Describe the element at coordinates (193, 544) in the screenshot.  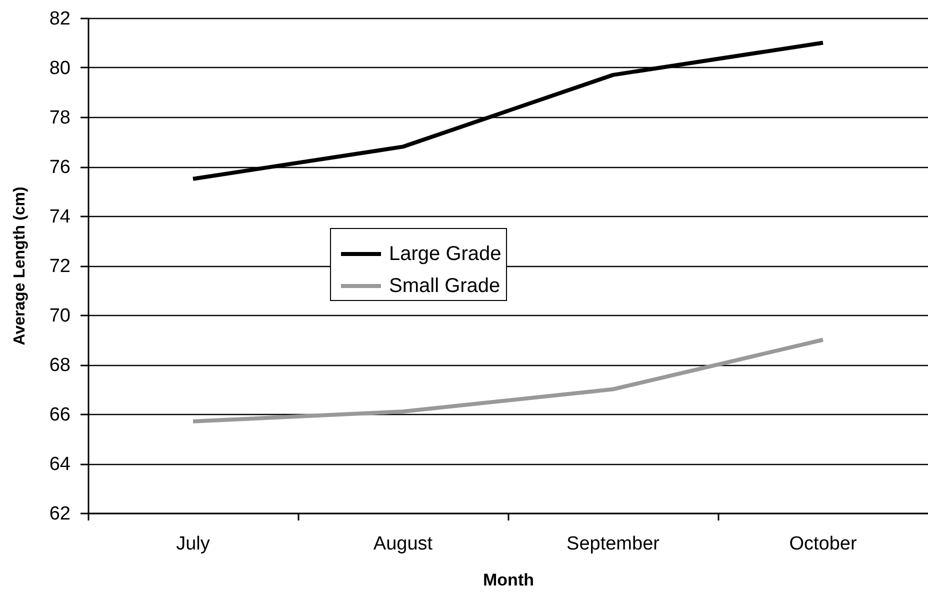
I see `x-tick-label: July` at that location.